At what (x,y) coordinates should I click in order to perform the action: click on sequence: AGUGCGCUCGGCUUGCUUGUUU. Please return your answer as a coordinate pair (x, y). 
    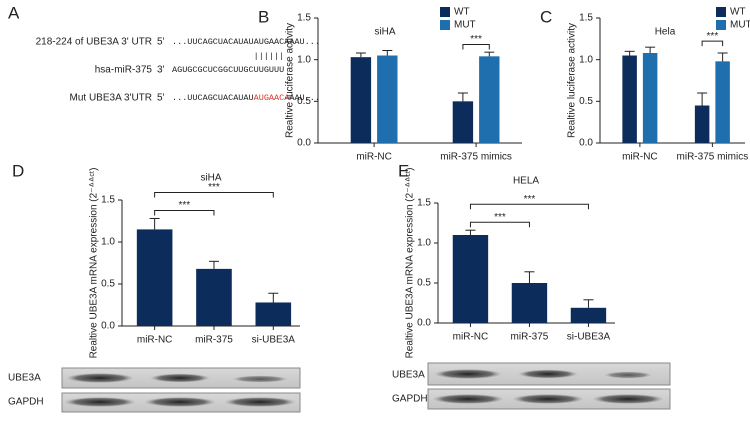
    Looking at the image, I should click on (228, 70).